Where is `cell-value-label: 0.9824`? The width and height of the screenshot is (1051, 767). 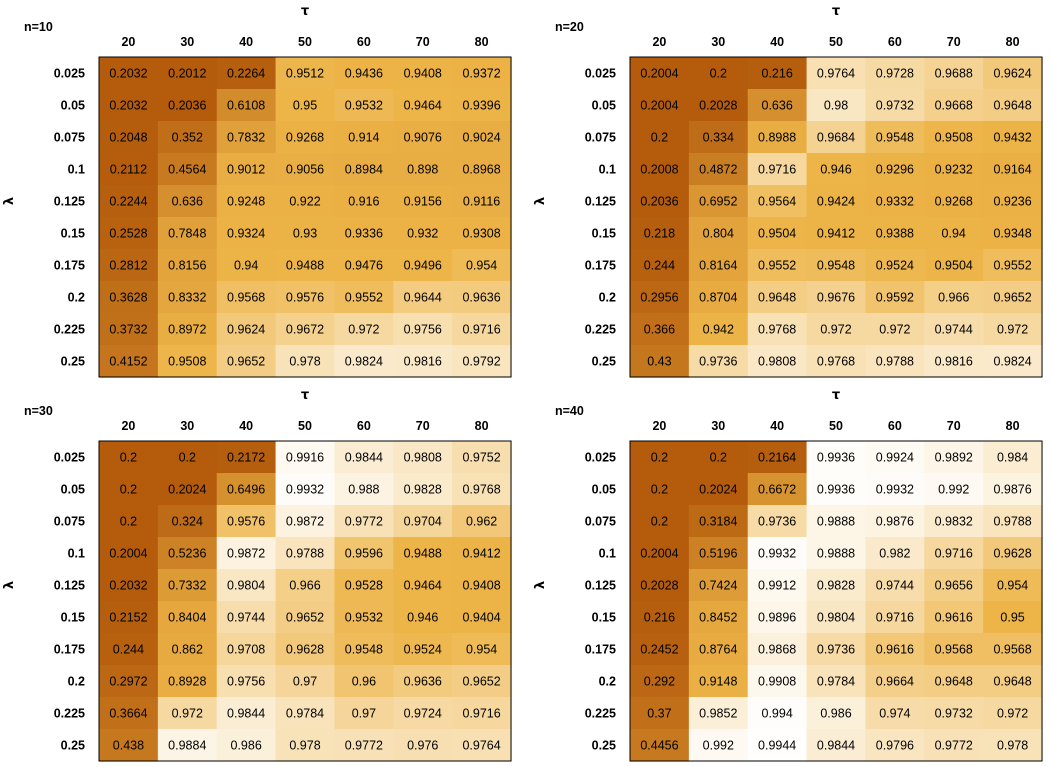
cell-value-label: 0.9824 is located at coordinates (1012, 362).